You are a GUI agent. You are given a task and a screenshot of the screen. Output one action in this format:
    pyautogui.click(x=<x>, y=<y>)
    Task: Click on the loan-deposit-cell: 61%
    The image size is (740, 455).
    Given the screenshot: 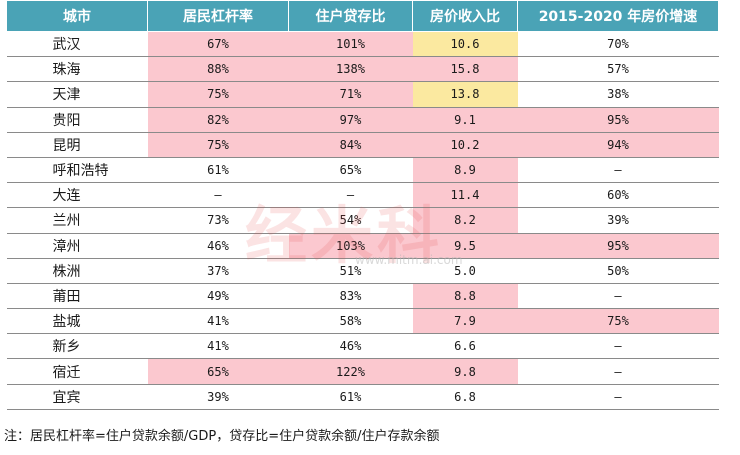 What is the action you would take?
    pyautogui.click(x=350, y=397)
    